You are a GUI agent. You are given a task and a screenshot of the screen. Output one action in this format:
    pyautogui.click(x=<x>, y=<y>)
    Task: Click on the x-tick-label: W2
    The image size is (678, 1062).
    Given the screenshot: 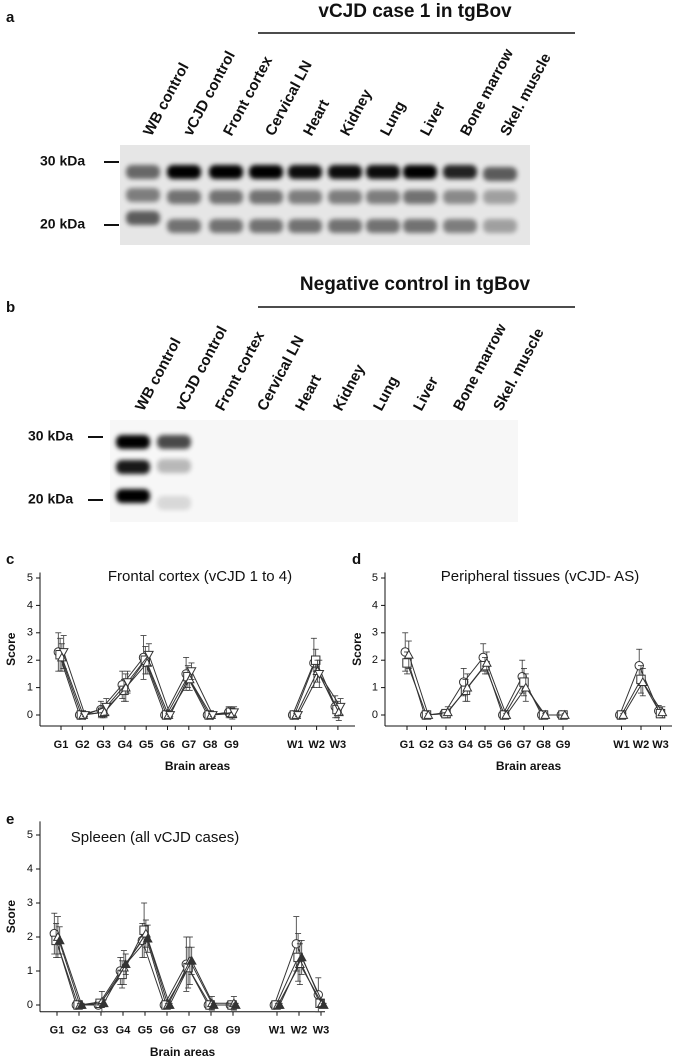 What is the action you would take?
    pyautogui.click(x=641, y=745)
    